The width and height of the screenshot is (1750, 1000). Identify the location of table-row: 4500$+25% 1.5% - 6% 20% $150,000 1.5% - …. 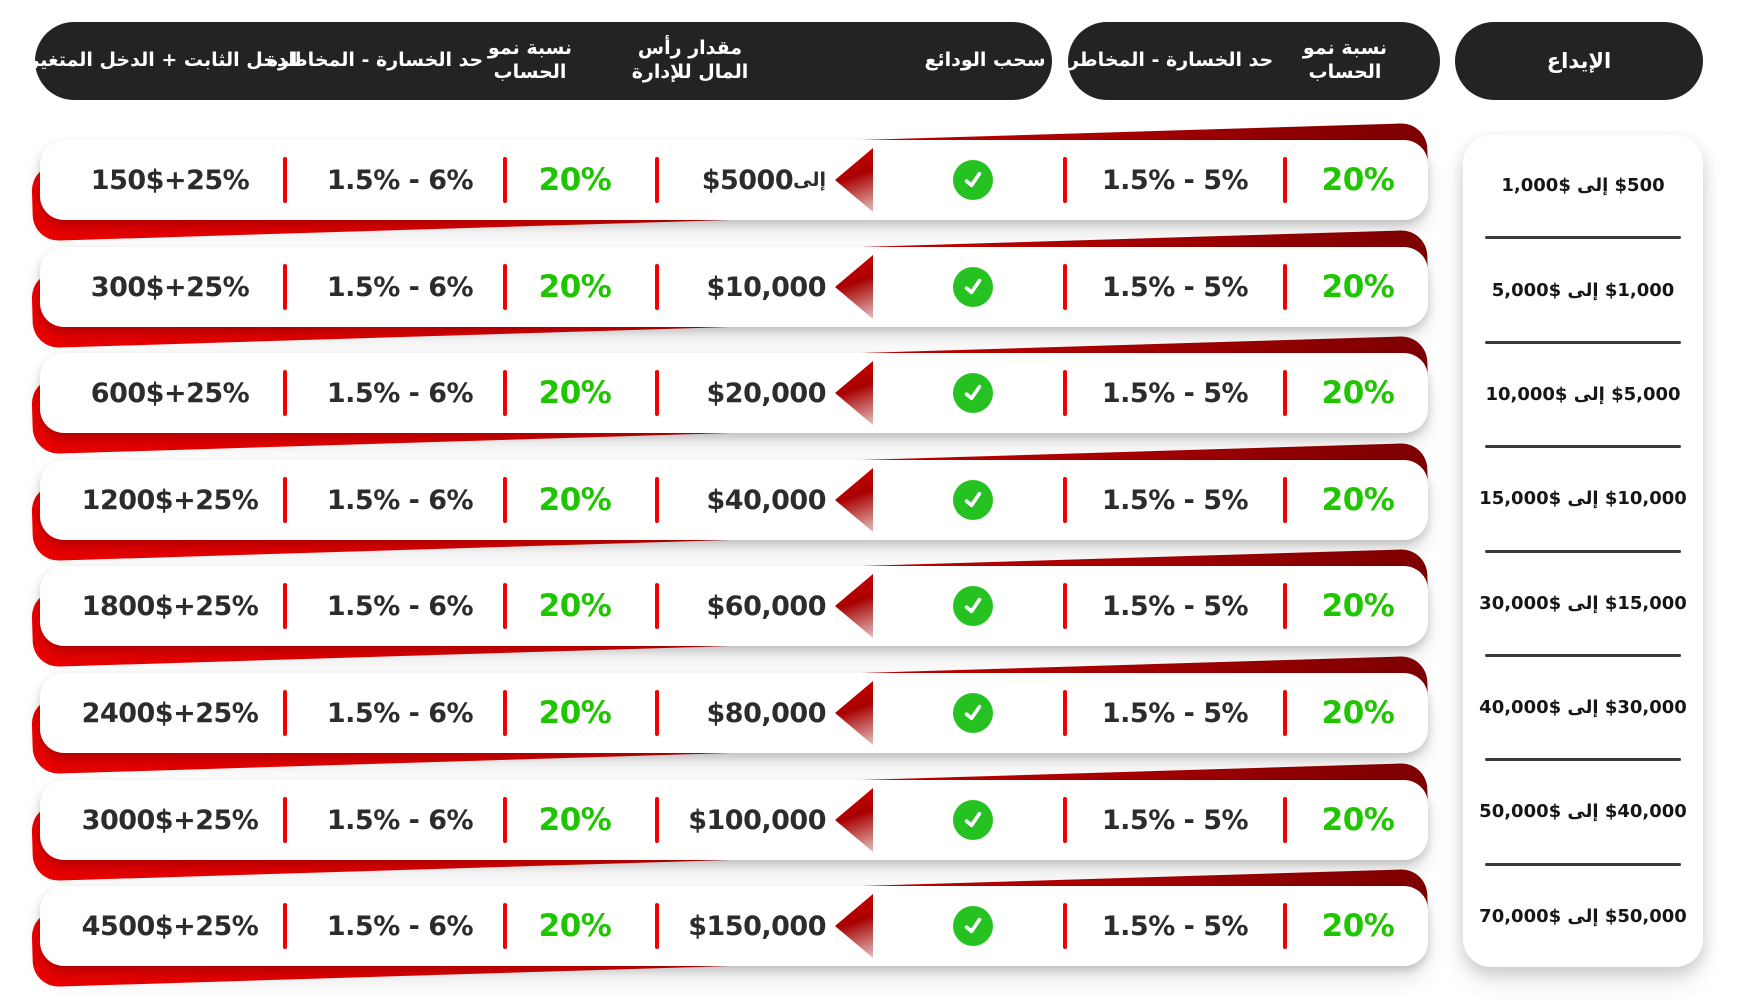
(730, 928).